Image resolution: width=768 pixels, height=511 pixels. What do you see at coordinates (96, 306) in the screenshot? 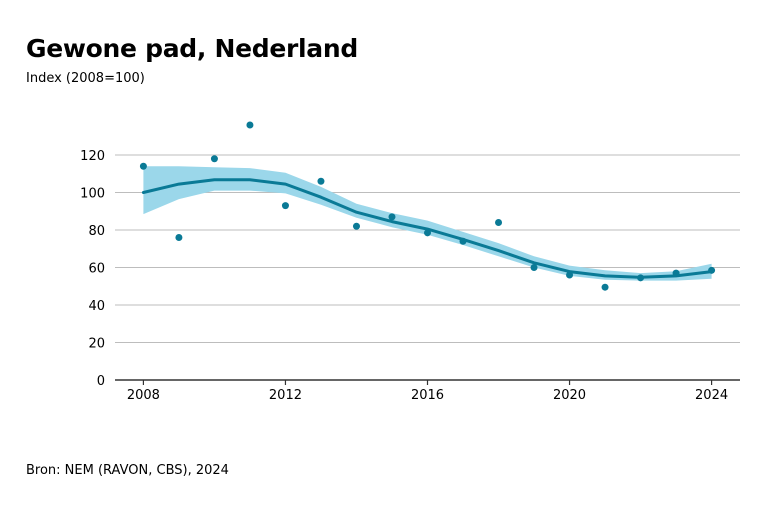
I see `y-tick-label: 40` at bounding box center [96, 306].